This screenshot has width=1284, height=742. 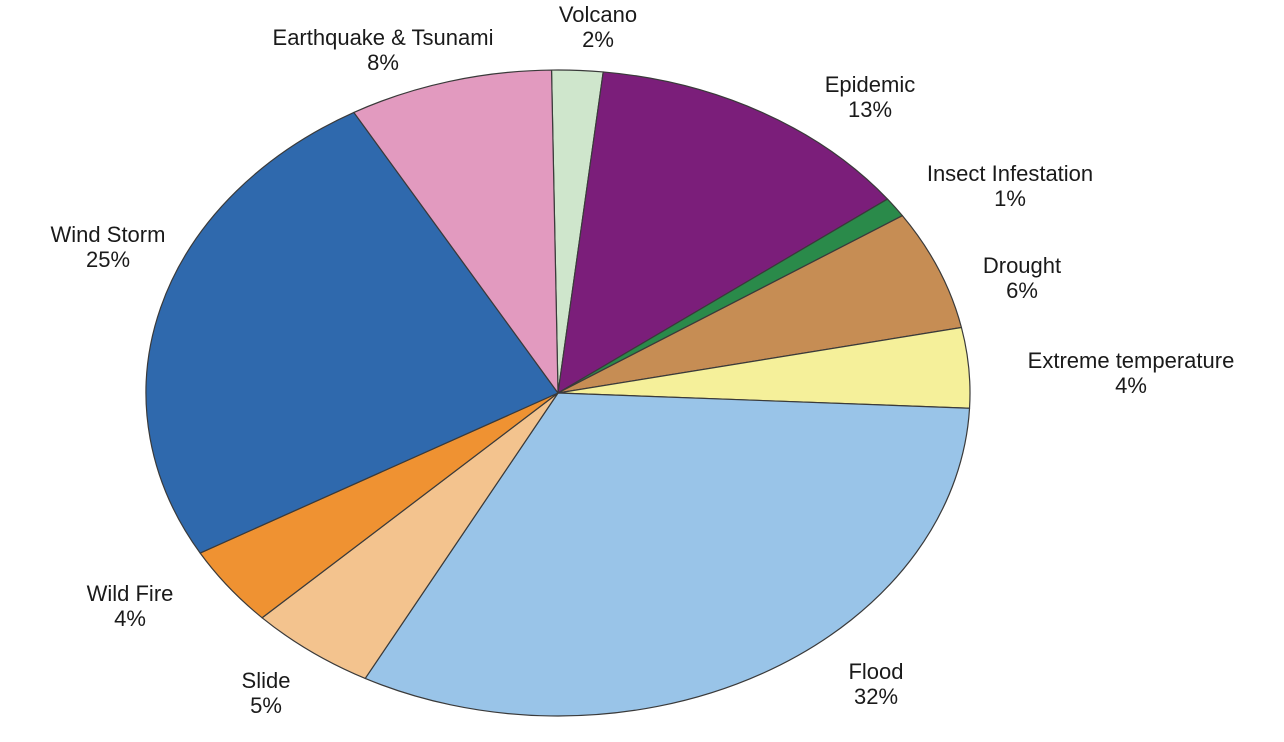 What do you see at coordinates (598, 14) in the screenshot?
I see `slice-label-volcano: Volcano` at bounding box center [598, 14].